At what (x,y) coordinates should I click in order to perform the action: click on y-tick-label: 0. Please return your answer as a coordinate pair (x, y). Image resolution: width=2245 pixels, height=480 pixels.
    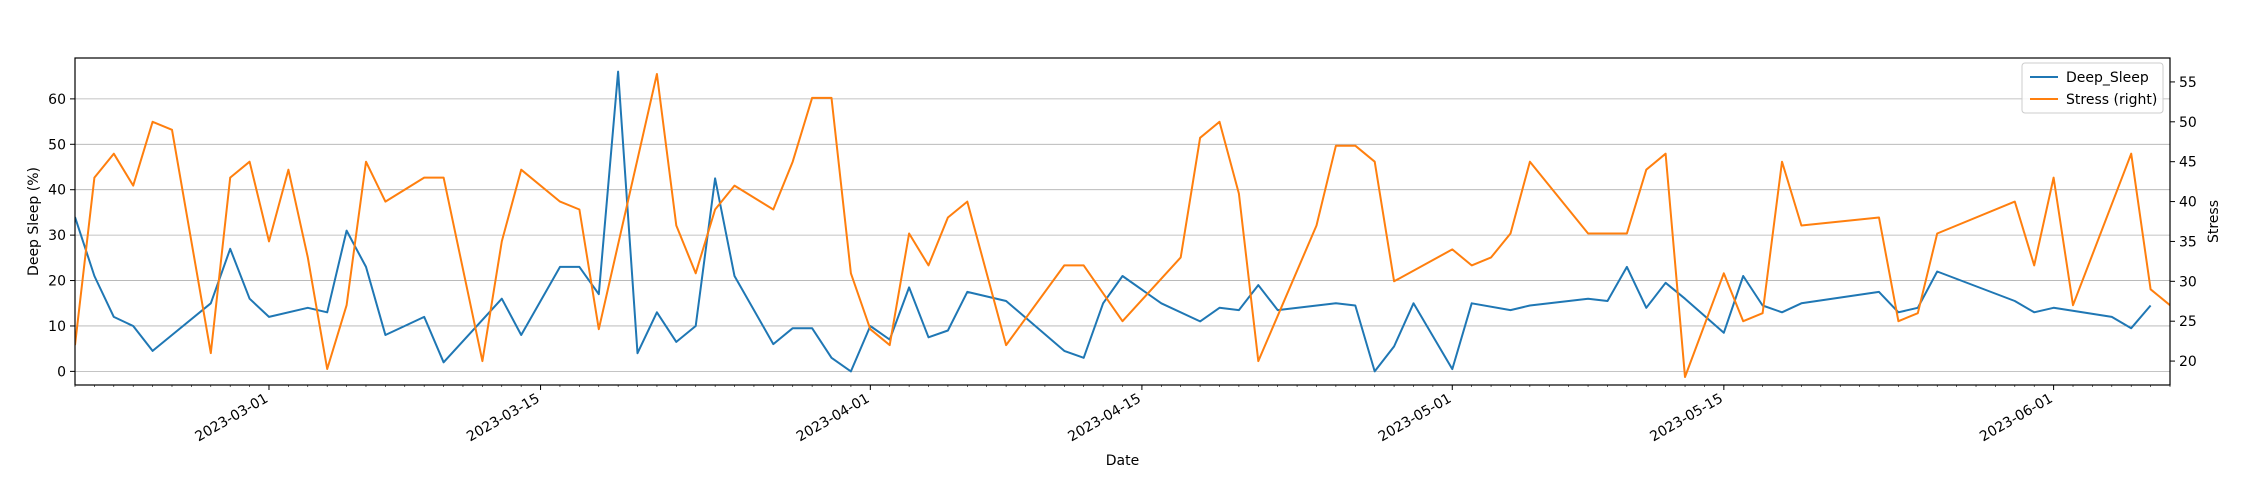
    Looking at the image, I should click on (61, 372).